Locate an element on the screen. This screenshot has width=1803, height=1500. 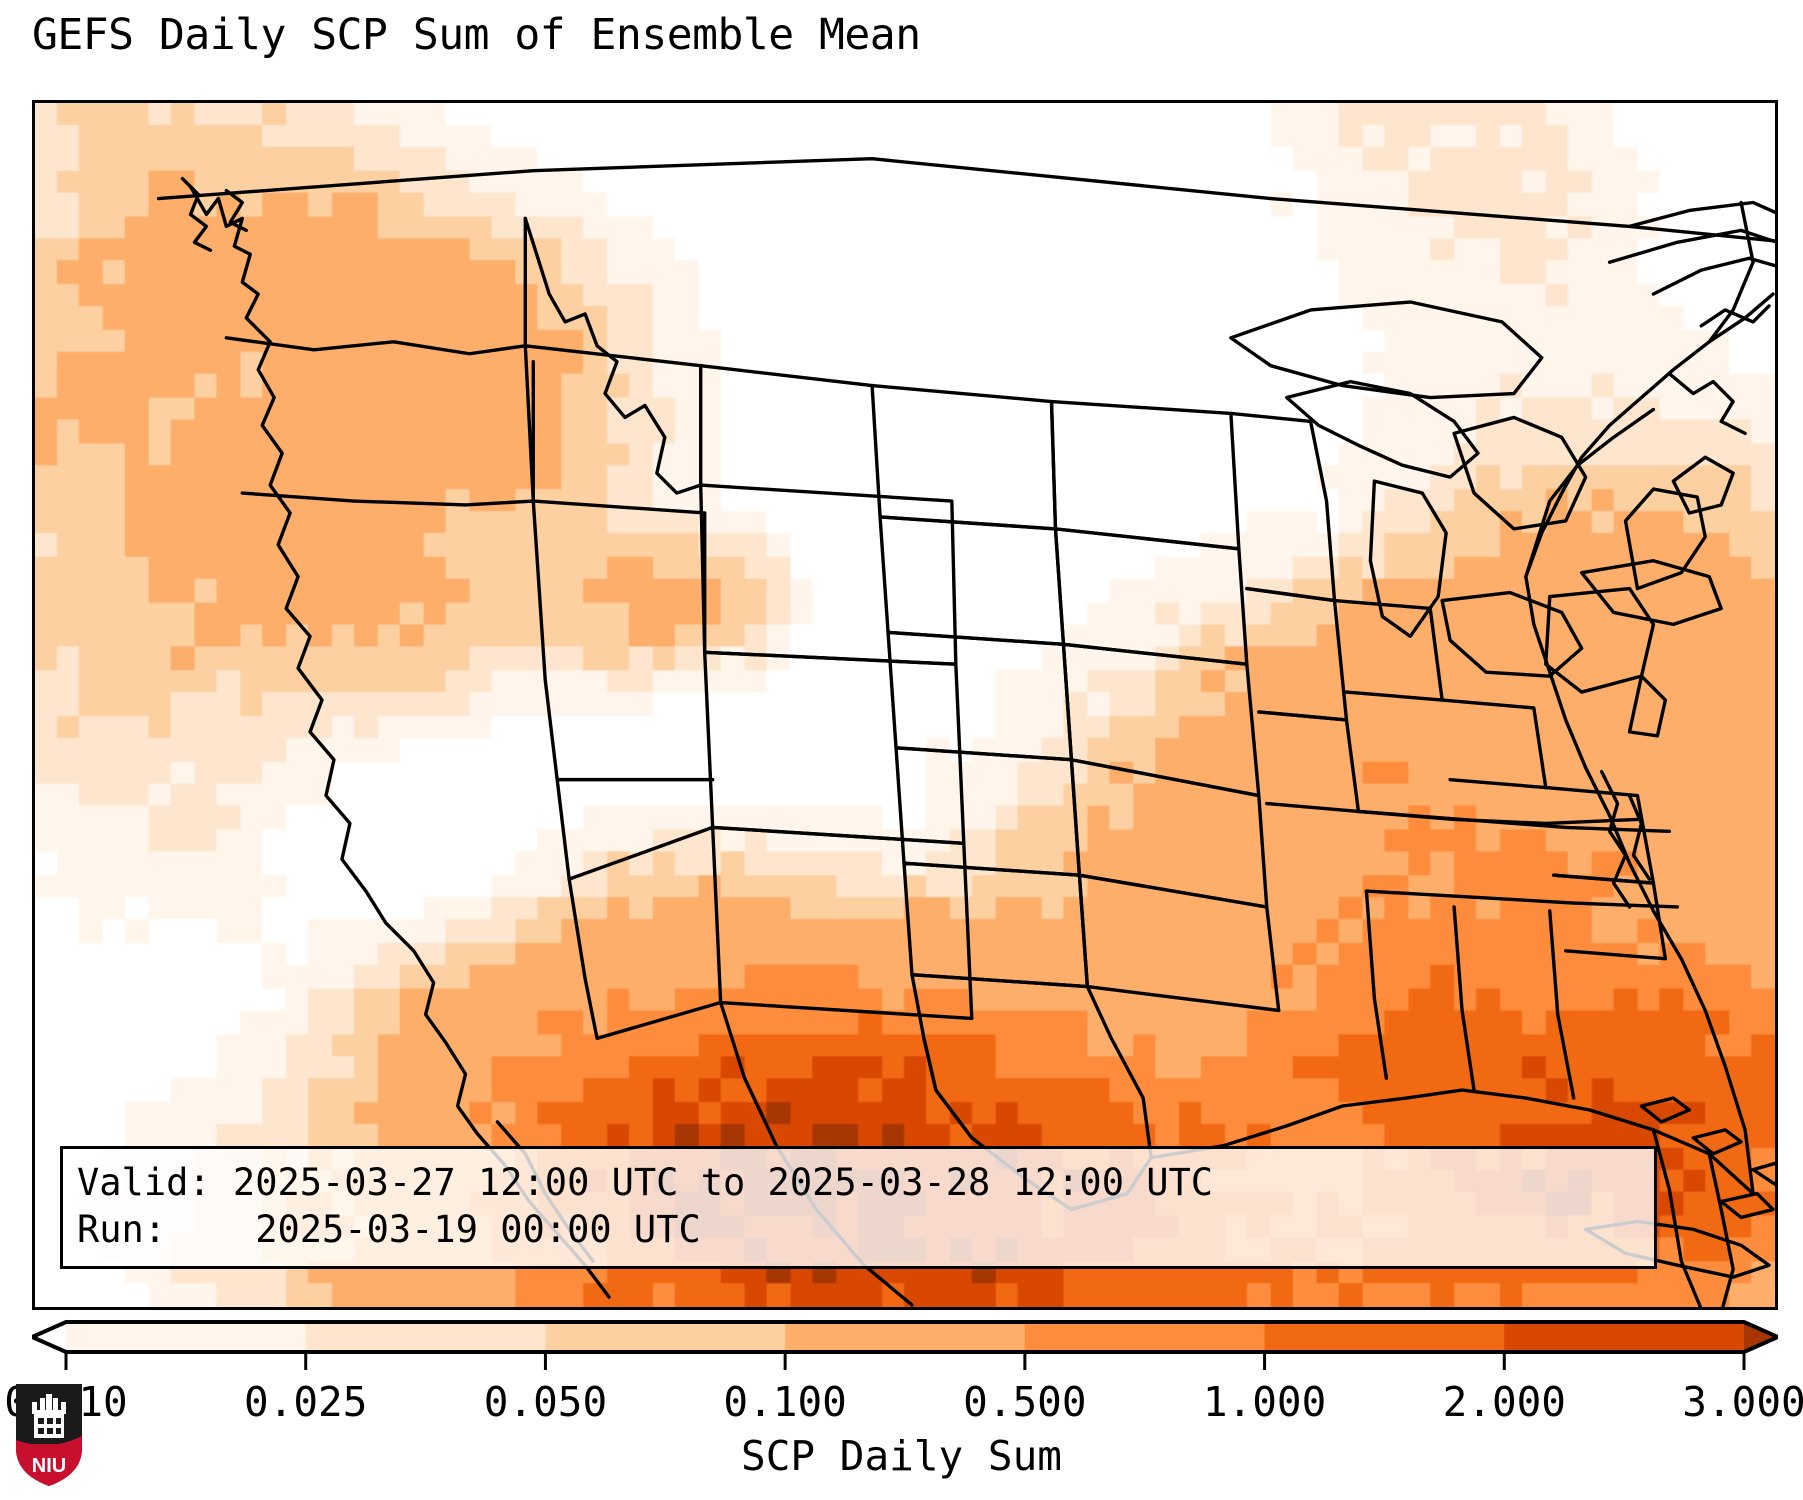
colorbar-tick-label: 0.500 is located at coordinates (1025, 1402).